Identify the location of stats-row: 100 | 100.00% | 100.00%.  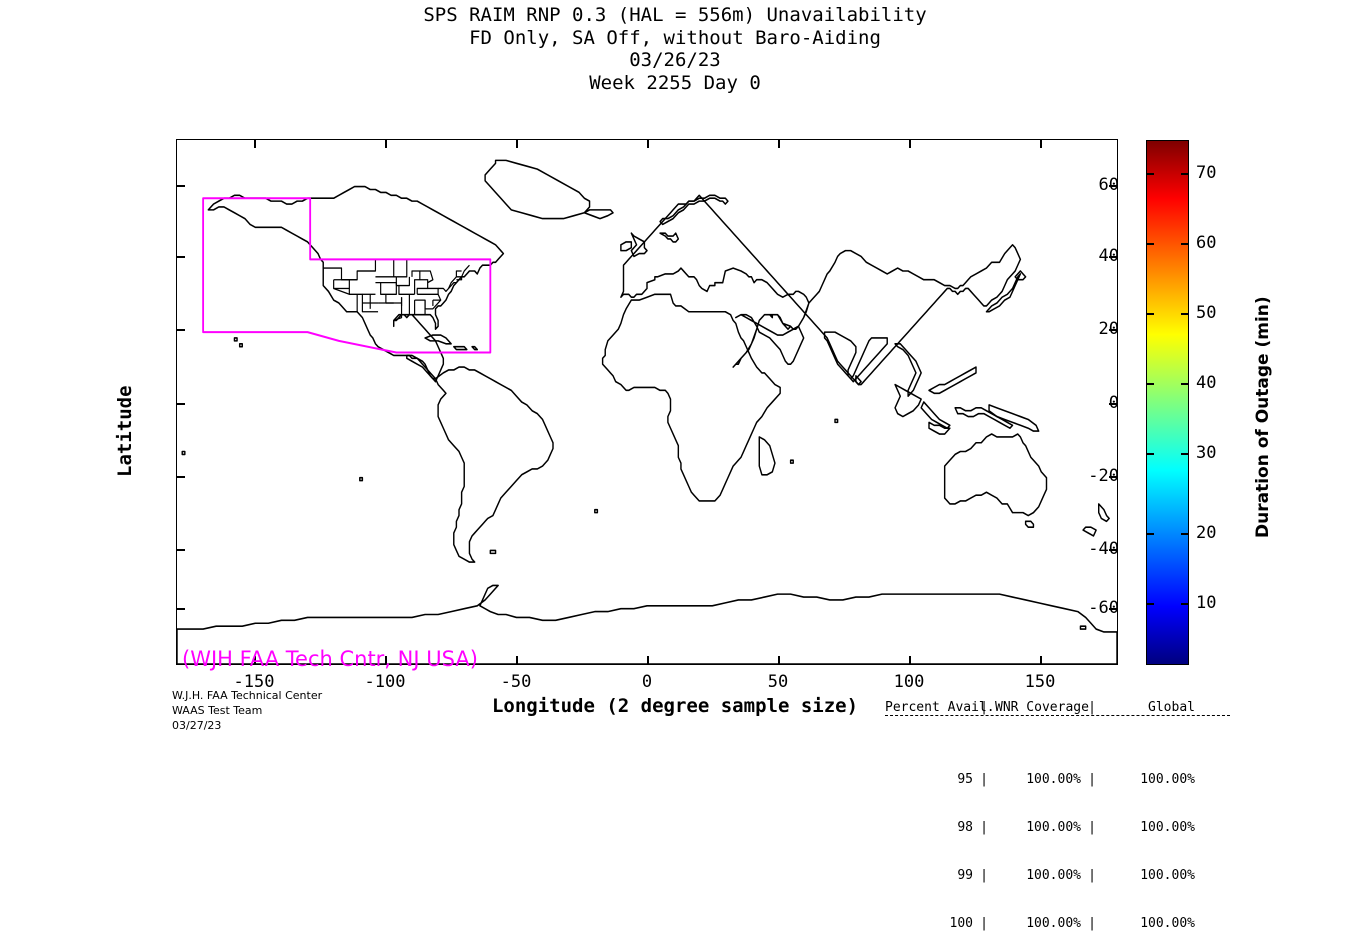
(1040, 923).